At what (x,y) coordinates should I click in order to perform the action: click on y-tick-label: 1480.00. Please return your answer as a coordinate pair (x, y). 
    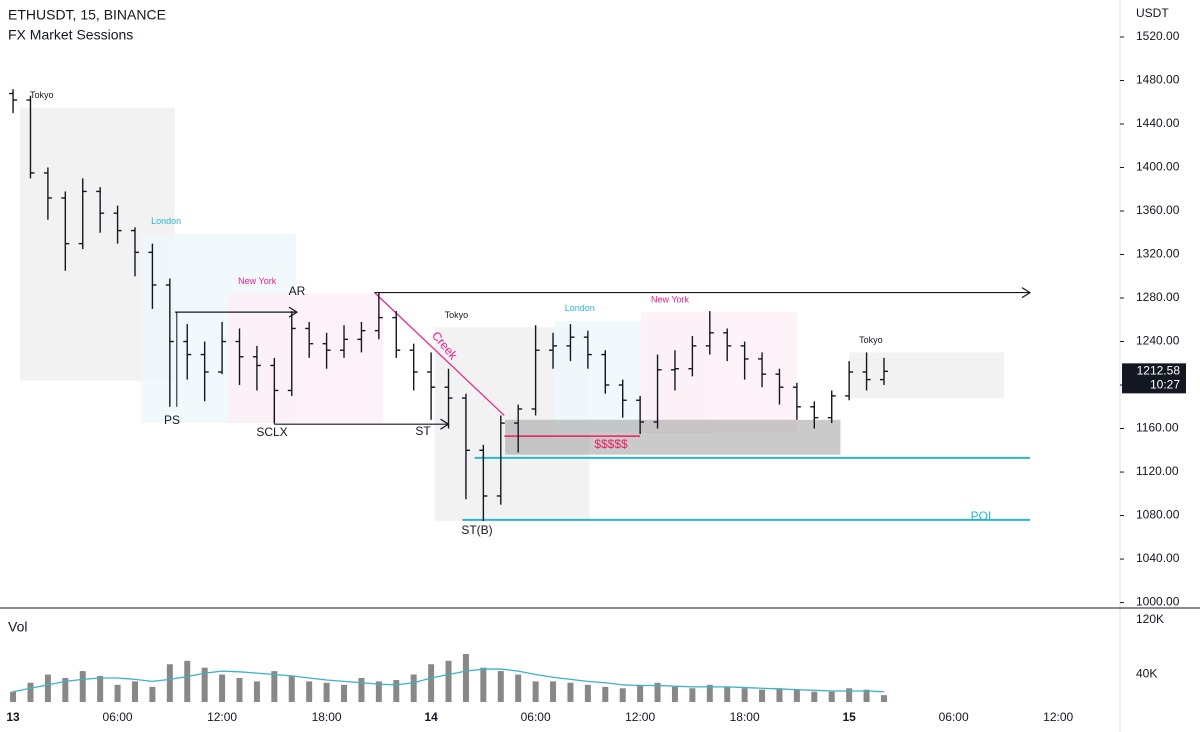
    Looking at the image, I should click on (1158, 80).